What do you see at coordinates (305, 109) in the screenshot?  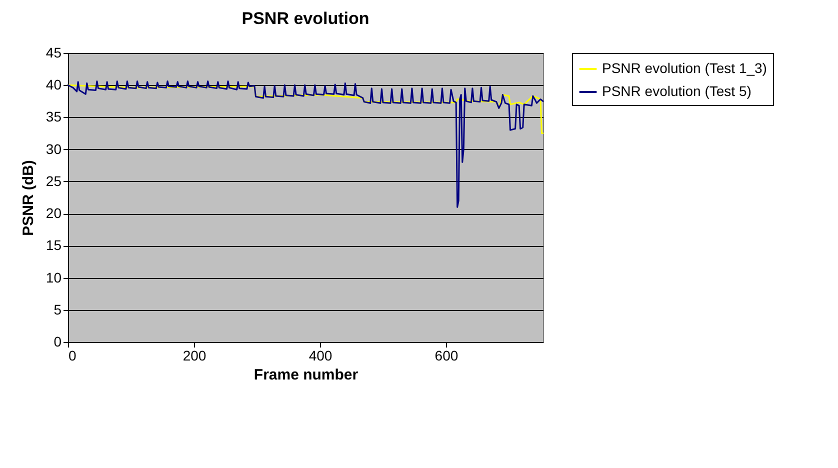 I see `line-series` at bounding box center [305, 109].